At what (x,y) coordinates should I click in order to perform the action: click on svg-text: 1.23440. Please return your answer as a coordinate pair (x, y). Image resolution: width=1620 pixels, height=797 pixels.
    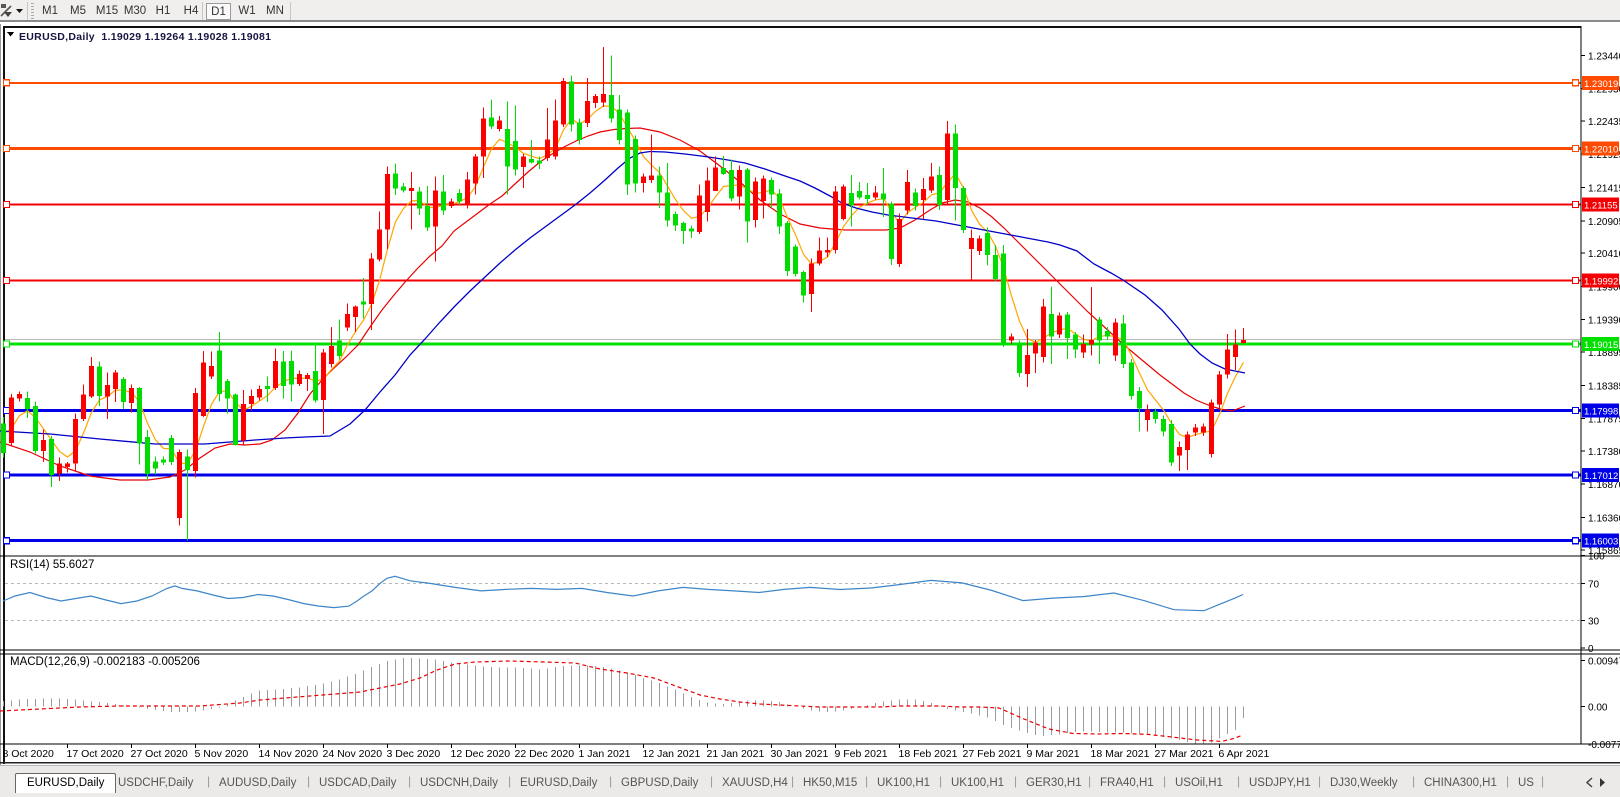
    Looking at the image, I should click on (1604, 56).